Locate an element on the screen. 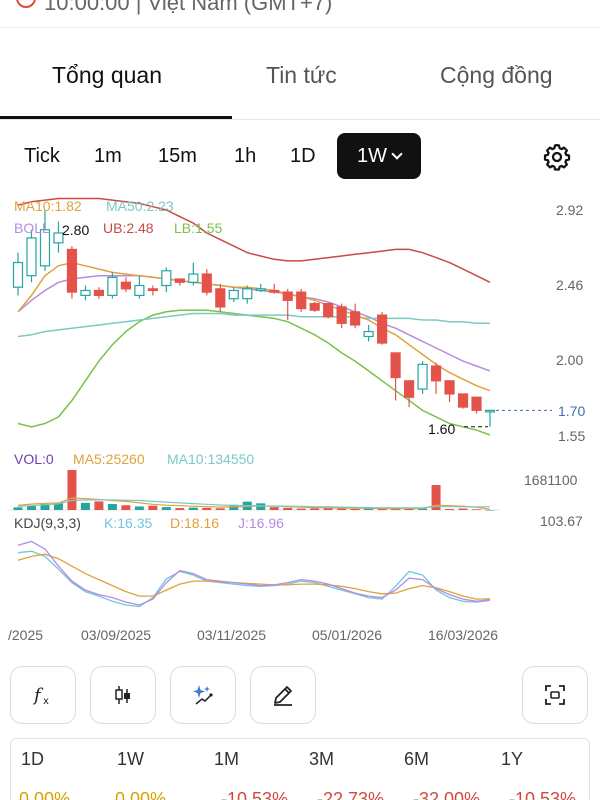 The width and height of the screenshot is (600, 800). chart-toolbar: f x is located at coordinates (300, 696).